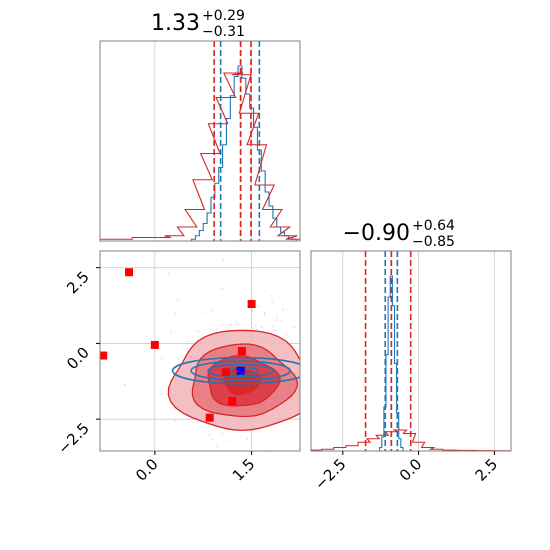 Image resolution: width=550 pixels, height=550 pixels. What do you see at coordinates (175, 23) in the screenshot?
I see `title-x-value: 1.33` at bounding box center [175, 23].